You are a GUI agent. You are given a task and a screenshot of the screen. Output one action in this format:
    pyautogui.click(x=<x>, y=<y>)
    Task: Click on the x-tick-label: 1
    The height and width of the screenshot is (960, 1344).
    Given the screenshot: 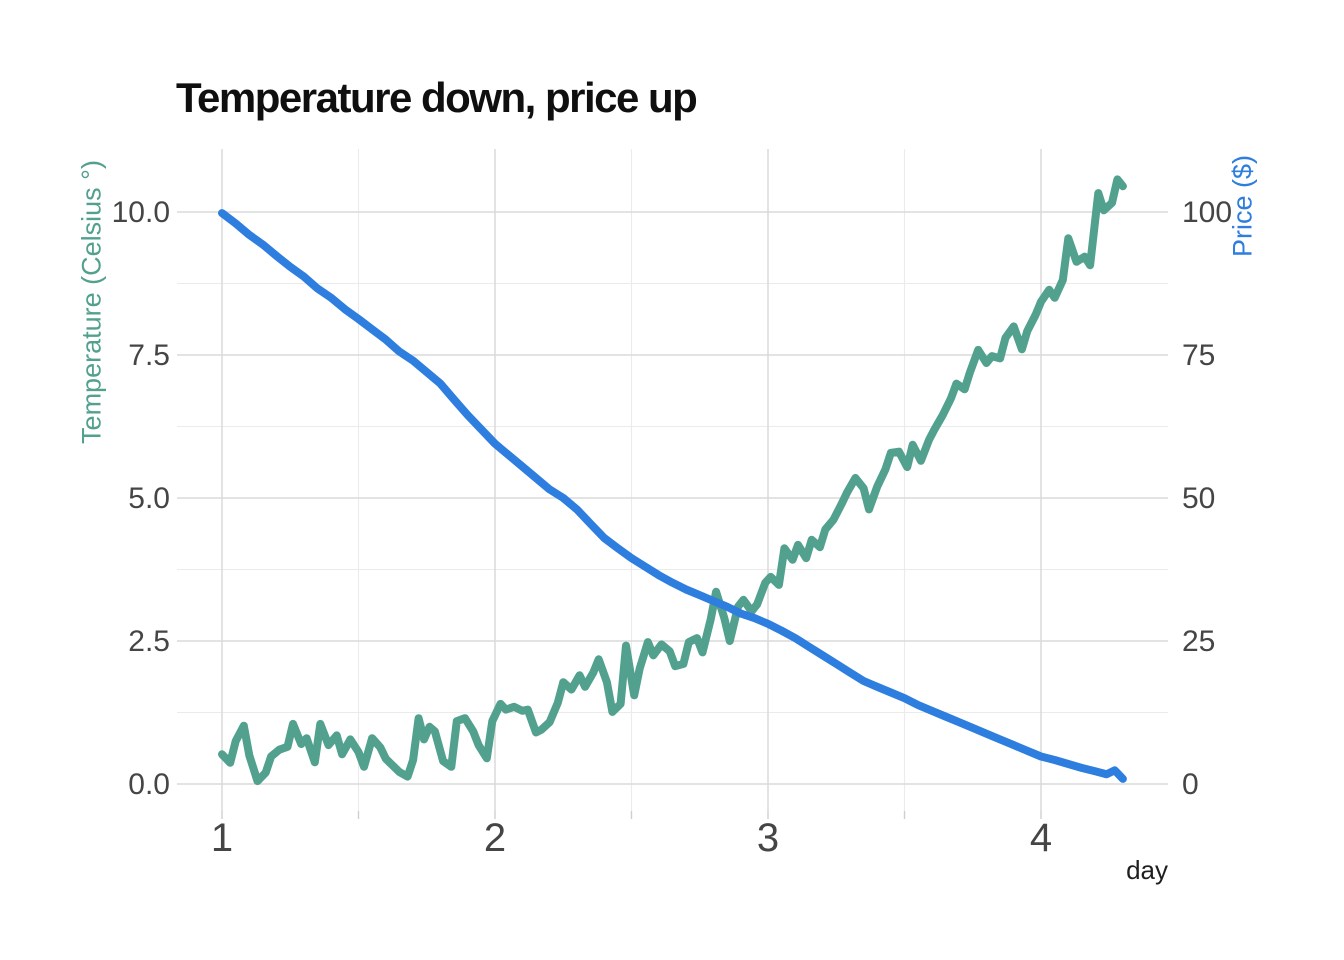 What is the action you would take?
    pyautogui.click(x=222, y=838)
    